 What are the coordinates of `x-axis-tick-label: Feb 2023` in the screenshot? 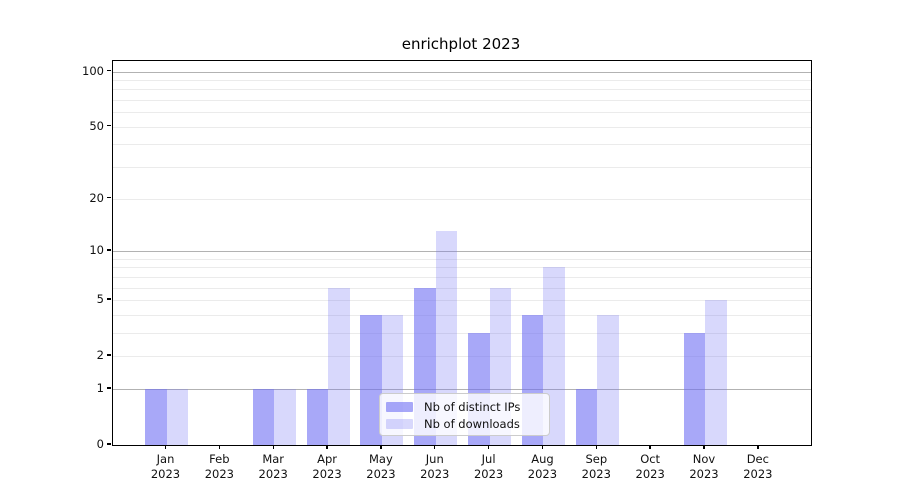 It's located at (219, 466).